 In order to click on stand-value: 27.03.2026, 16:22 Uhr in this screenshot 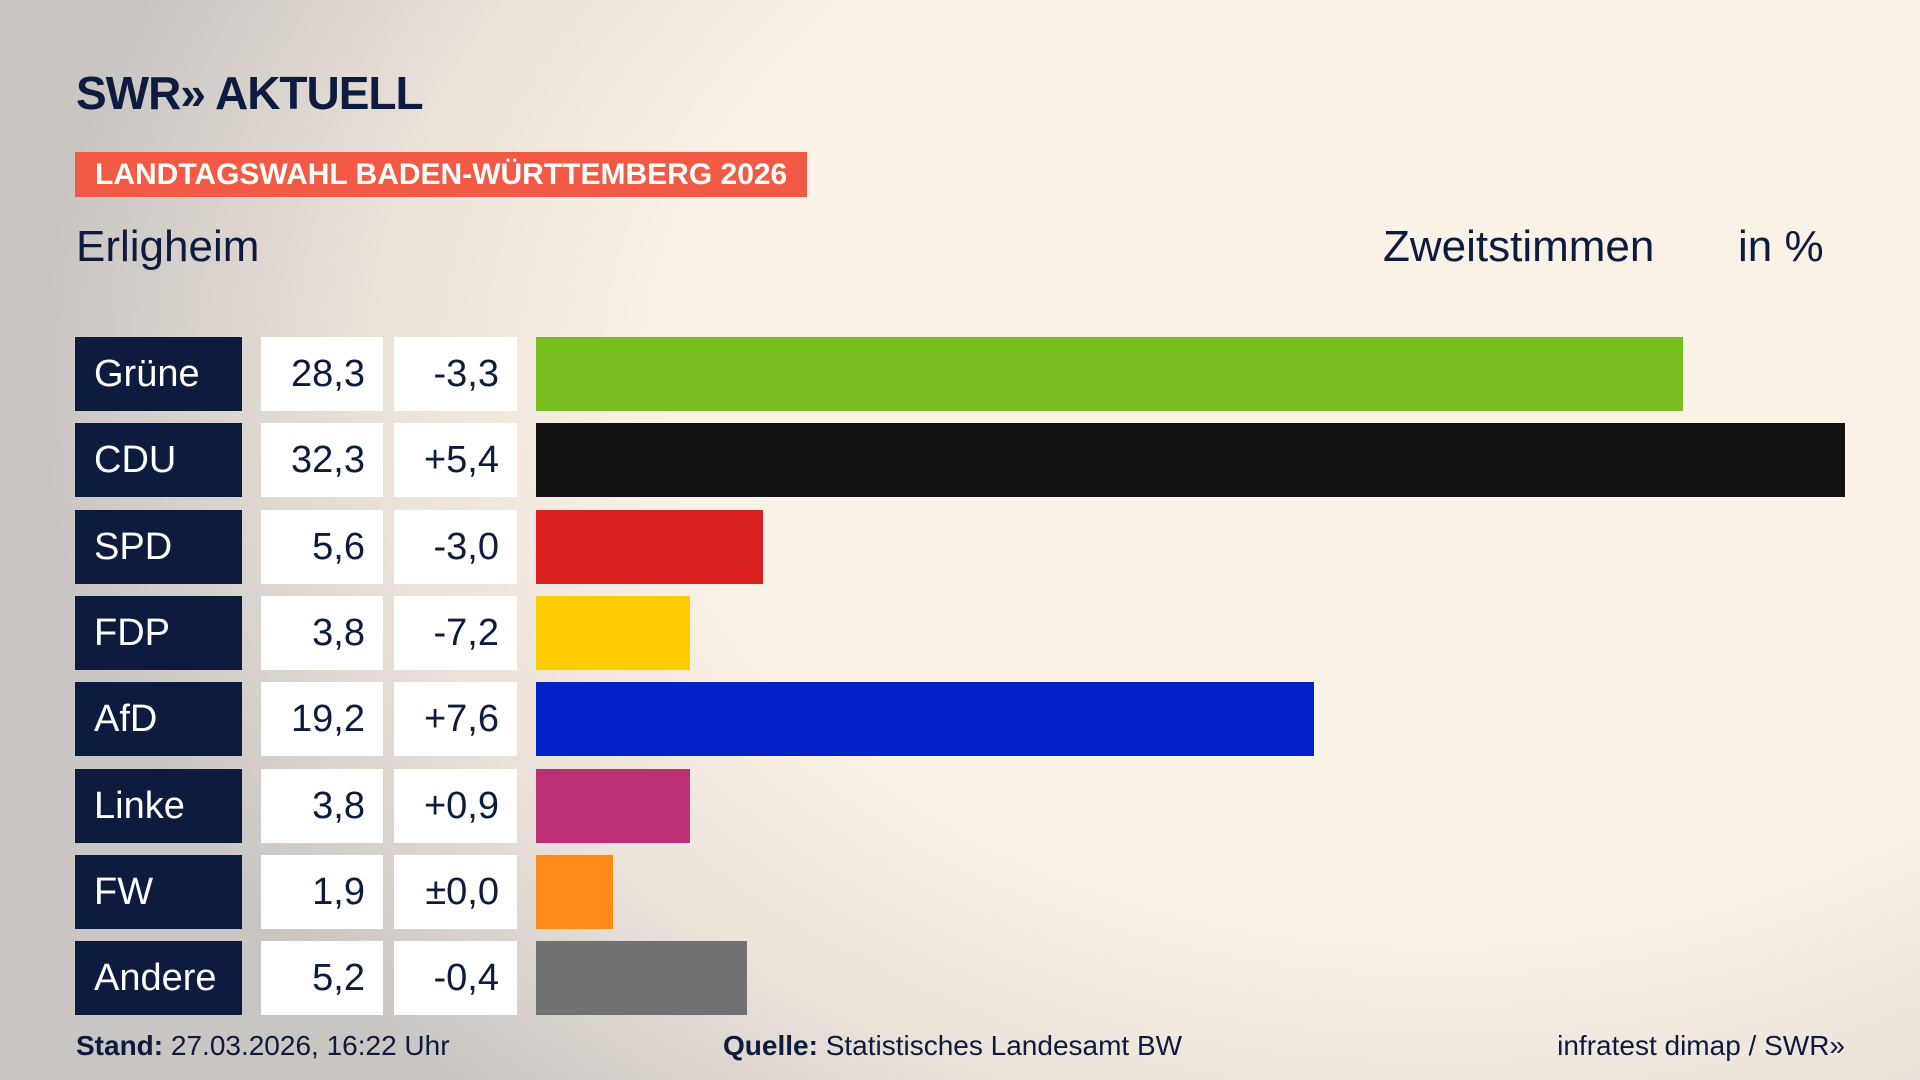, I will do `click(310, 1045)`.